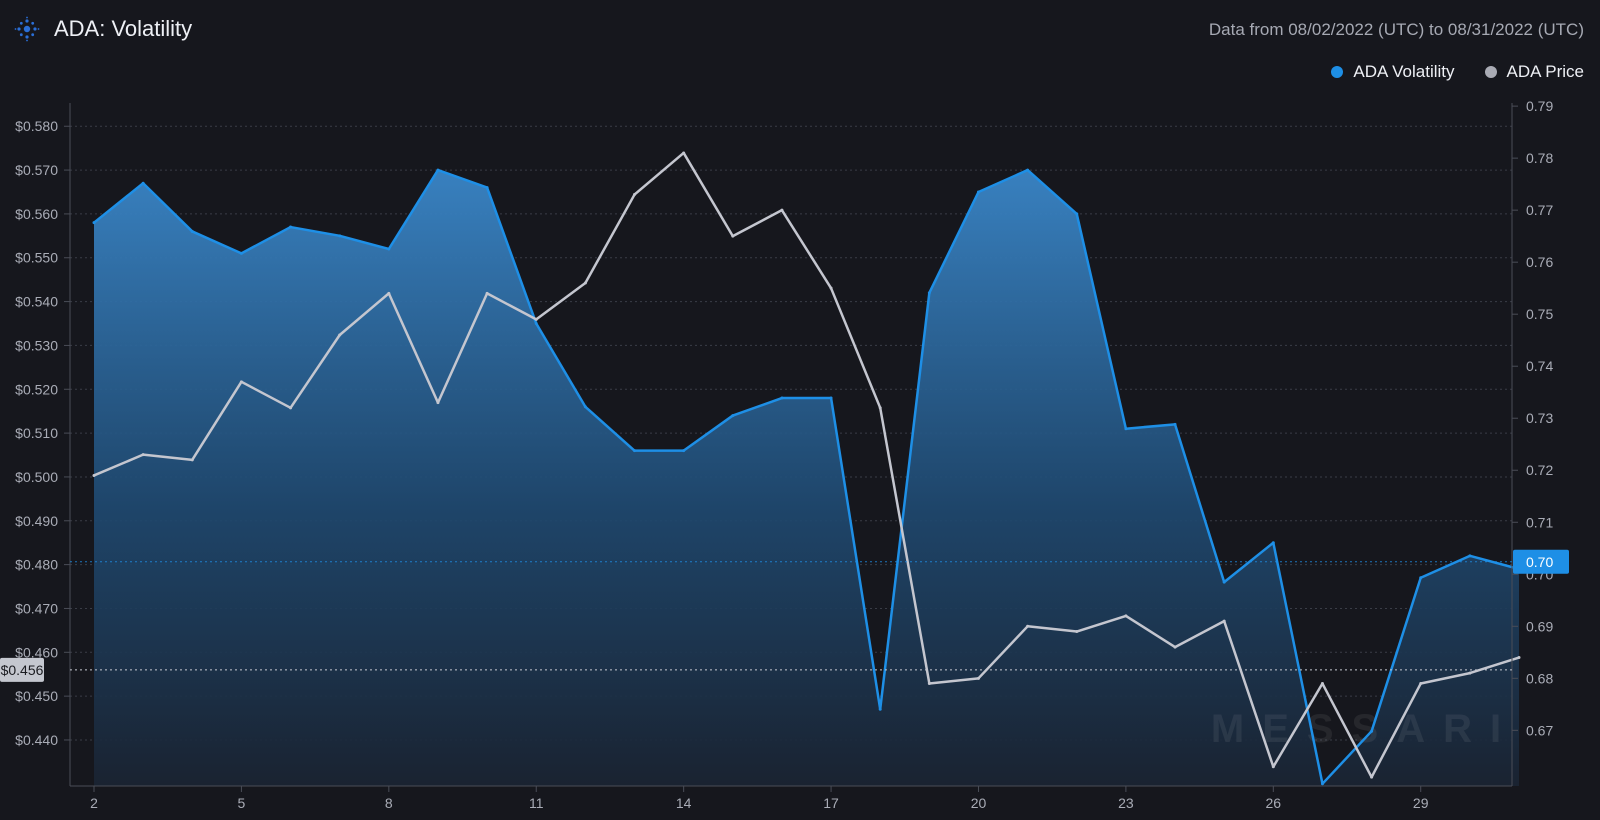 The image size is (1600, 820). I want to click on left-tick-label: $0.480, so click(36, 565).